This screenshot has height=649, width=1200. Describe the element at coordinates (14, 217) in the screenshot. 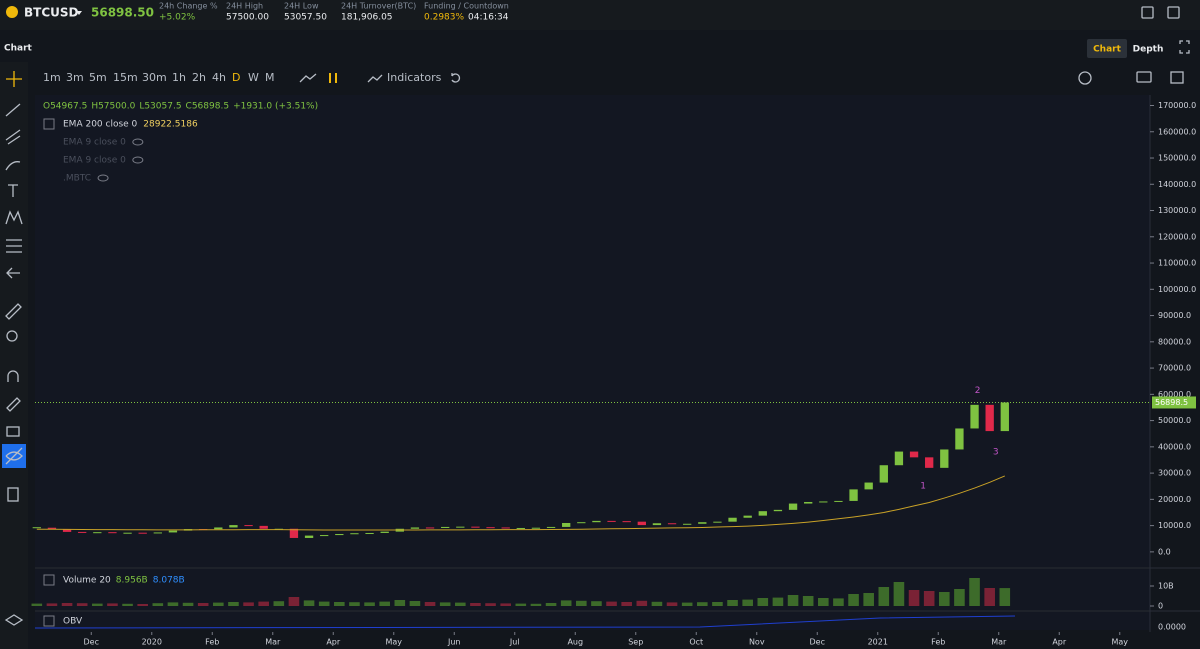

I see `pattern-tool` at that location.